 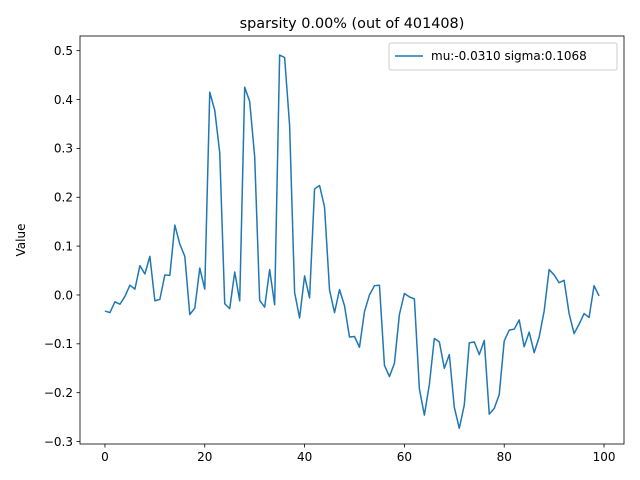 What do you see at coordinates (63, 100) in the screenshot?
I see `y-tick-label: 0.4` at bounding box center [63, 100].